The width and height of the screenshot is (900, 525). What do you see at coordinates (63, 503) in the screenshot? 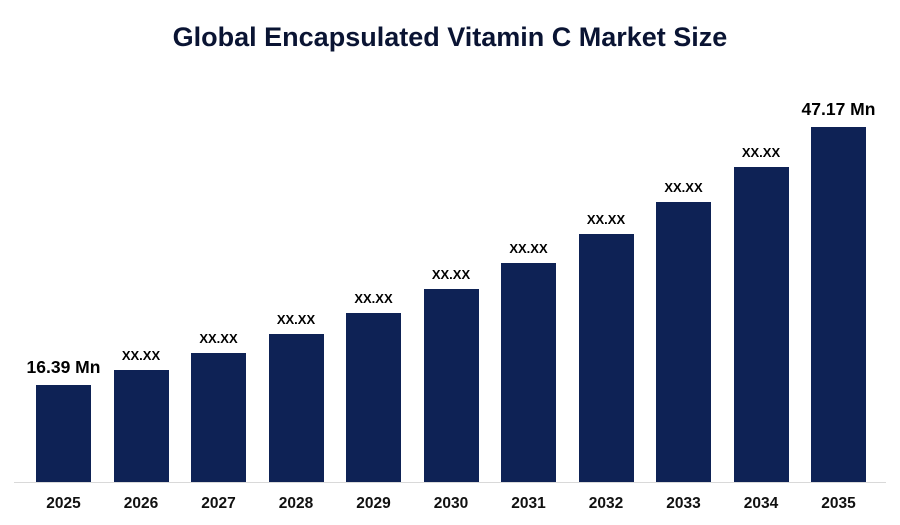
I see `x-axis-label: 2025` at bounding box center [63, 503].